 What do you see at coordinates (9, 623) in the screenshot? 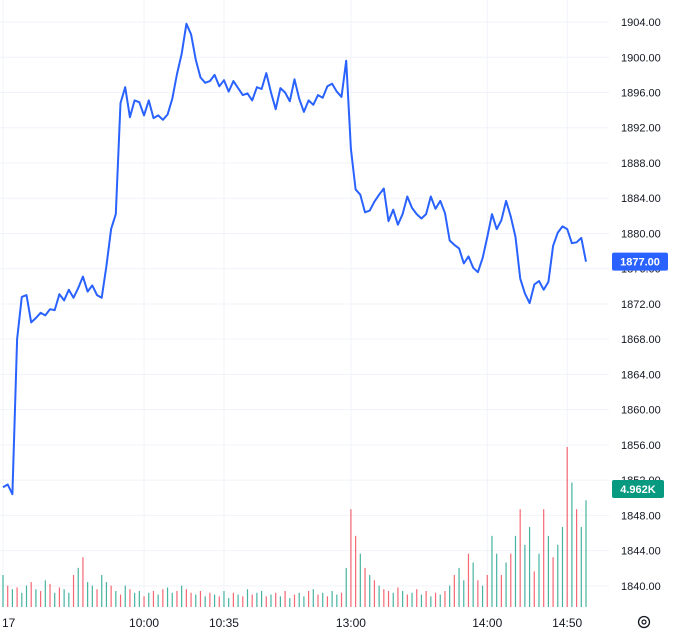
I see `x-tick-label: 17` at bounding box center [9, 623].